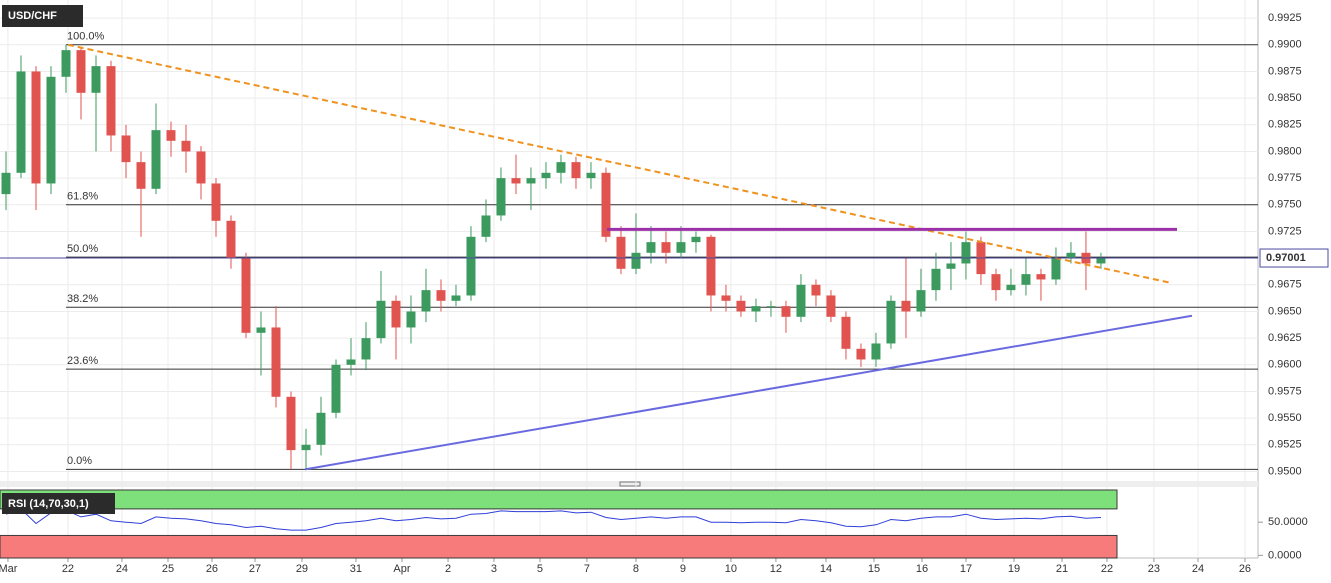 The width and height of the screenshot is (1331, 583). I want to click on x-tick-label: 14, so click(826, 569).